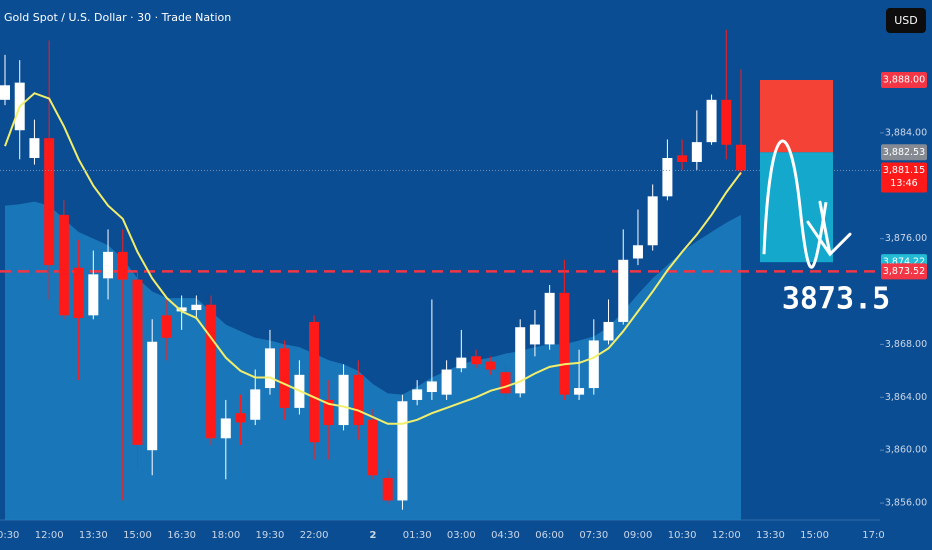 This screenshot has width=932, height=550. What do you see at coordinates (836, 299) in the screenshot?
I see `annotation: 3873.5` at bounding box center [836, 299].